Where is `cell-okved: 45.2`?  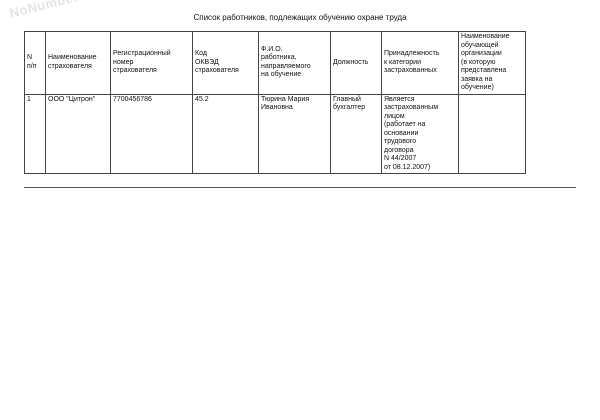
cell-okved: 45.2 is located at coordinates (225, 133).